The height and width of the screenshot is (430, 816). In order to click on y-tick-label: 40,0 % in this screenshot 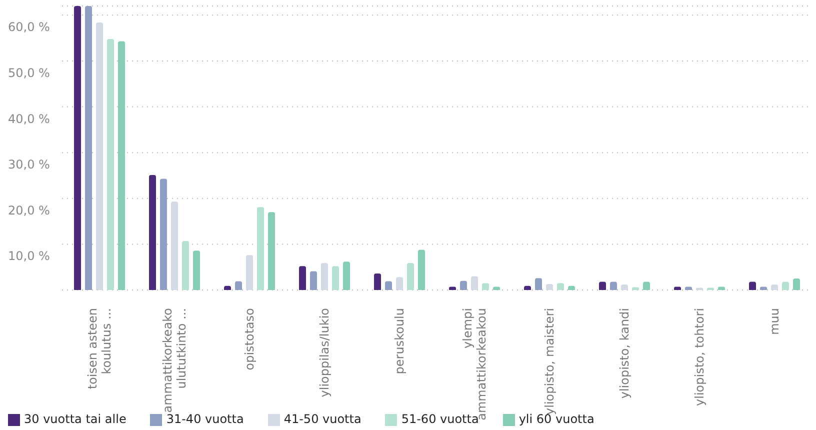, I will do `click(29, 119)`.